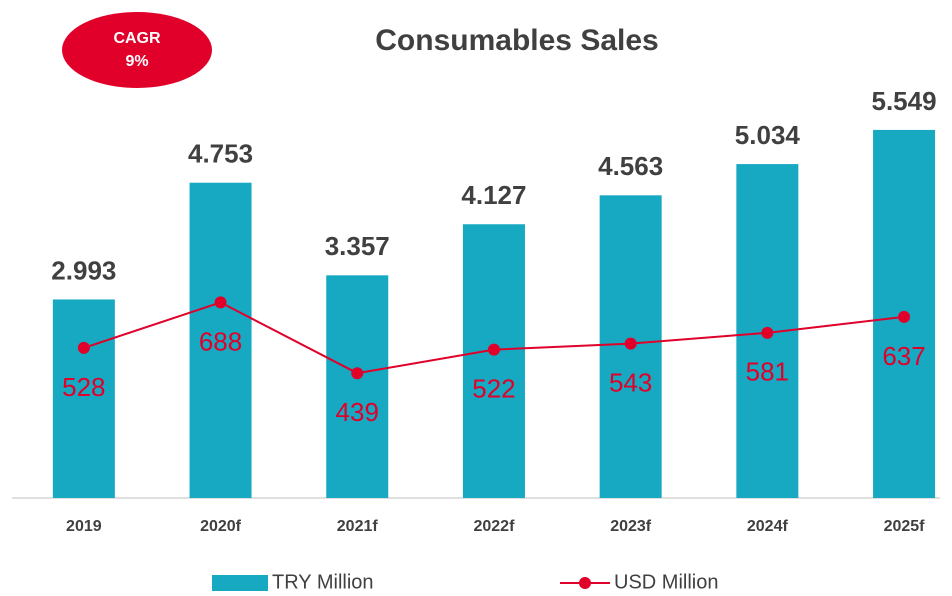 Image resolution: width=952 pixels, height=596 pixels. What do you see at coordinates (83, 387) in the screenshot?
I see `line-label: 528` at bounding box center [83, 387].